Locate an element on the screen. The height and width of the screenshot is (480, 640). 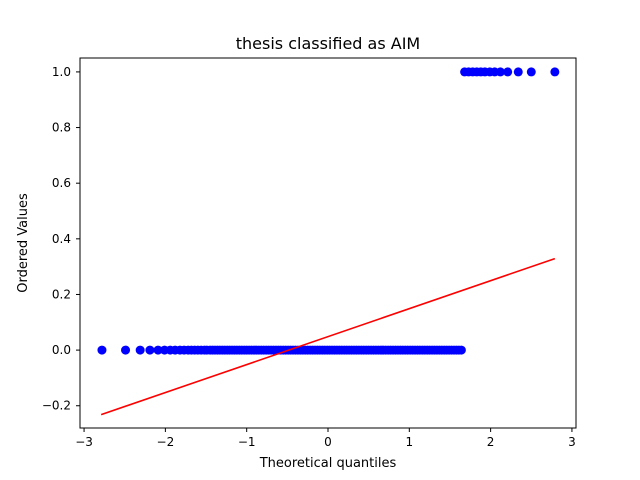
y-tick-label: 0.4 is located at coordinates (61, 239).